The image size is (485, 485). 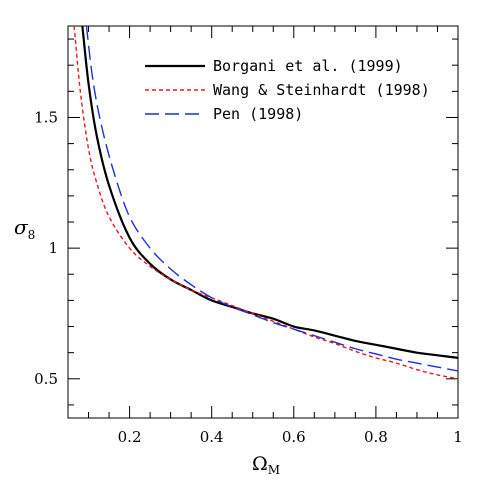 I want to click on legend-label-3: Pen (1998), so click(x=258, y=114).